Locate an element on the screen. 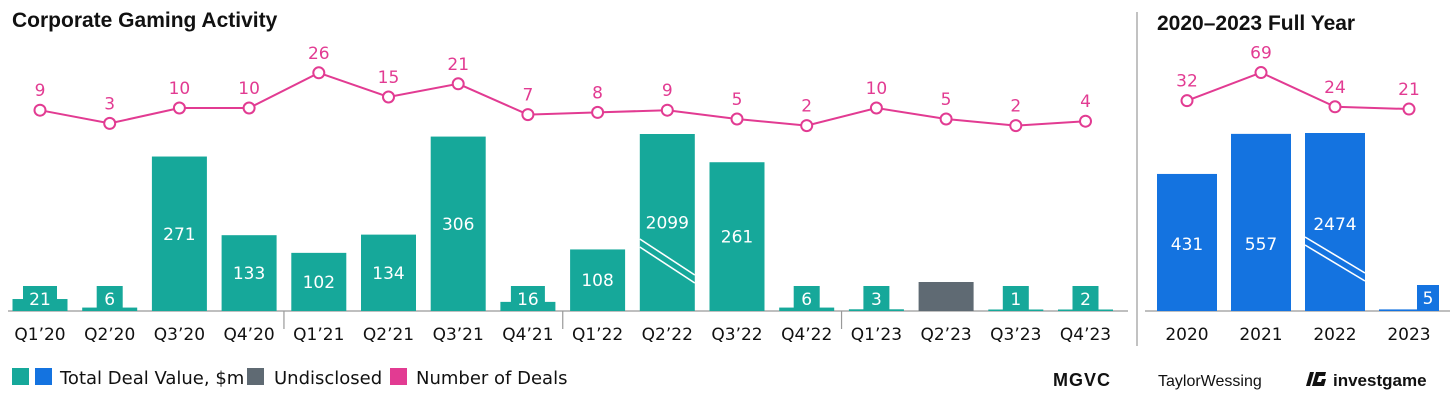 The image size is (1456, 402). legend-swatch-teal is located at coordinates (20, 376).